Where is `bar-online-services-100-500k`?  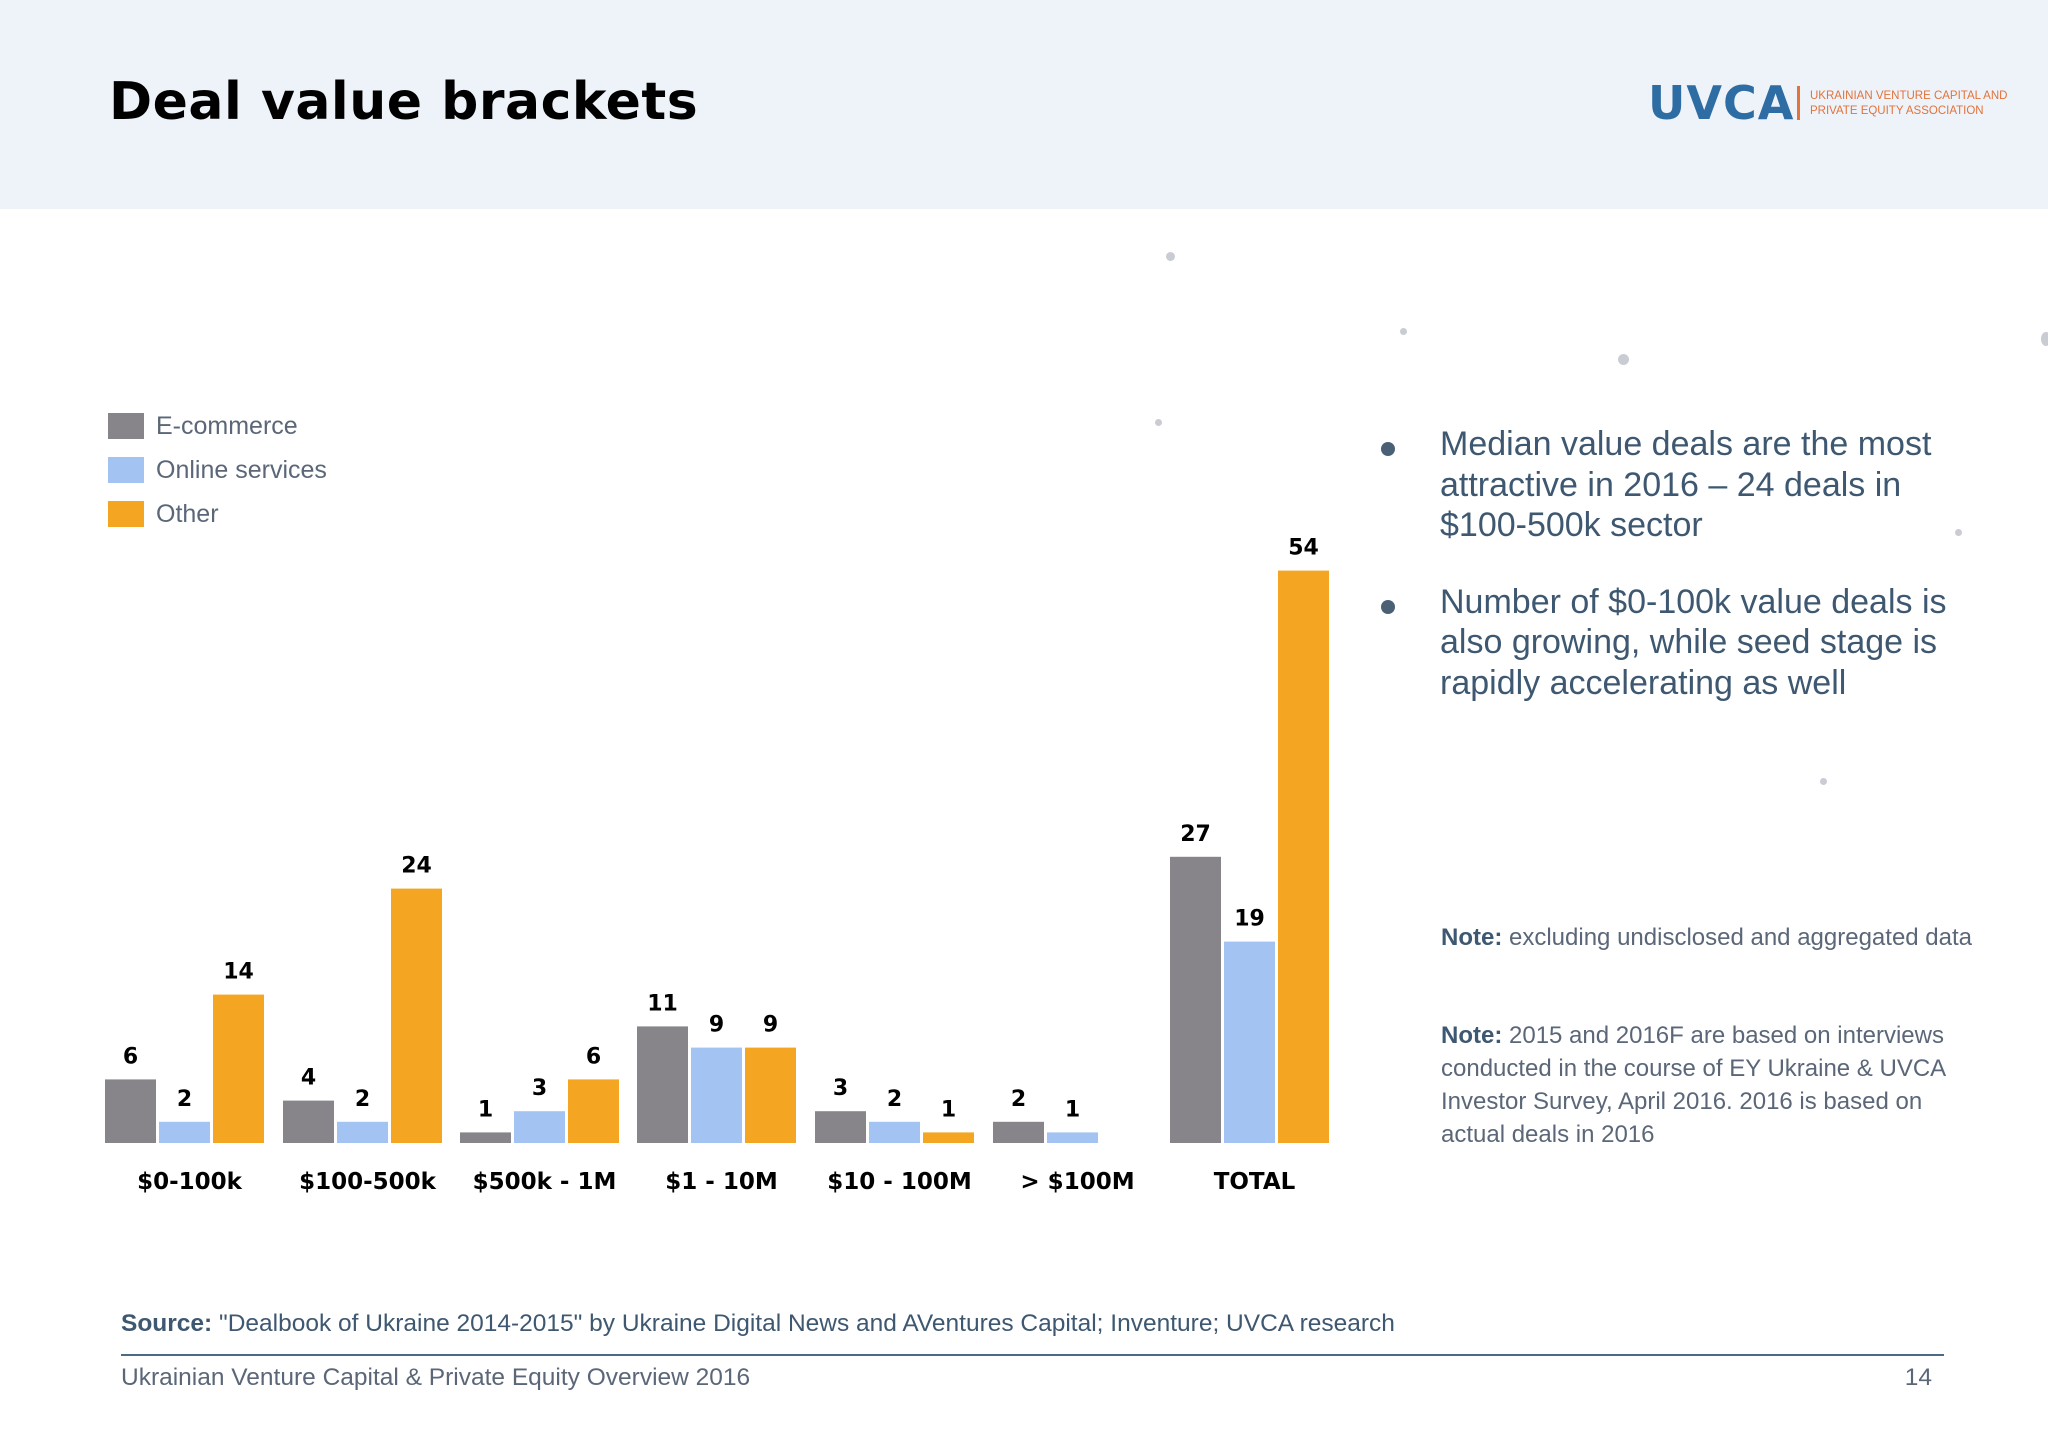 bar-online-services-100-500k is located at coordinates (362, 1132).